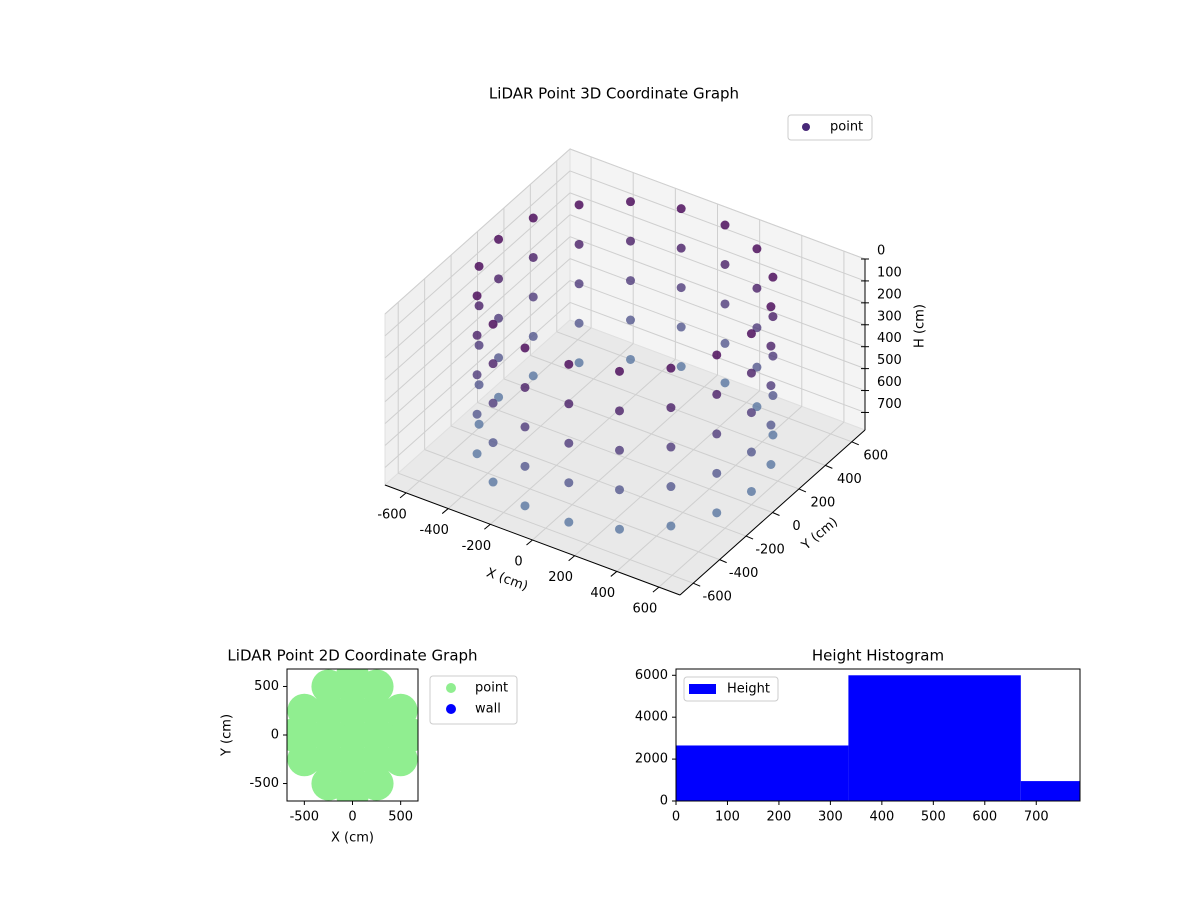 This screenshot has height=900, width=1200. Describe the element at coordinates (266, 686) in the screenshot. I see `y-tick-label: 500` at that location.